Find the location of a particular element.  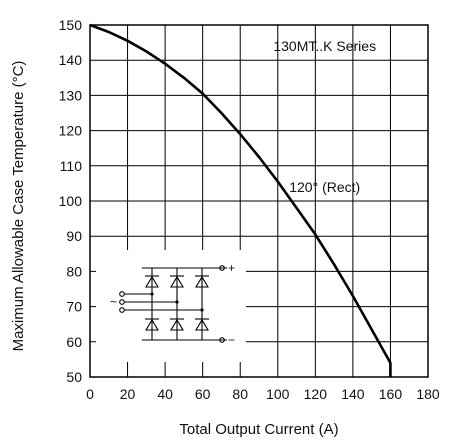

x-tick-label: 20 is located at coordinates (128, 394).